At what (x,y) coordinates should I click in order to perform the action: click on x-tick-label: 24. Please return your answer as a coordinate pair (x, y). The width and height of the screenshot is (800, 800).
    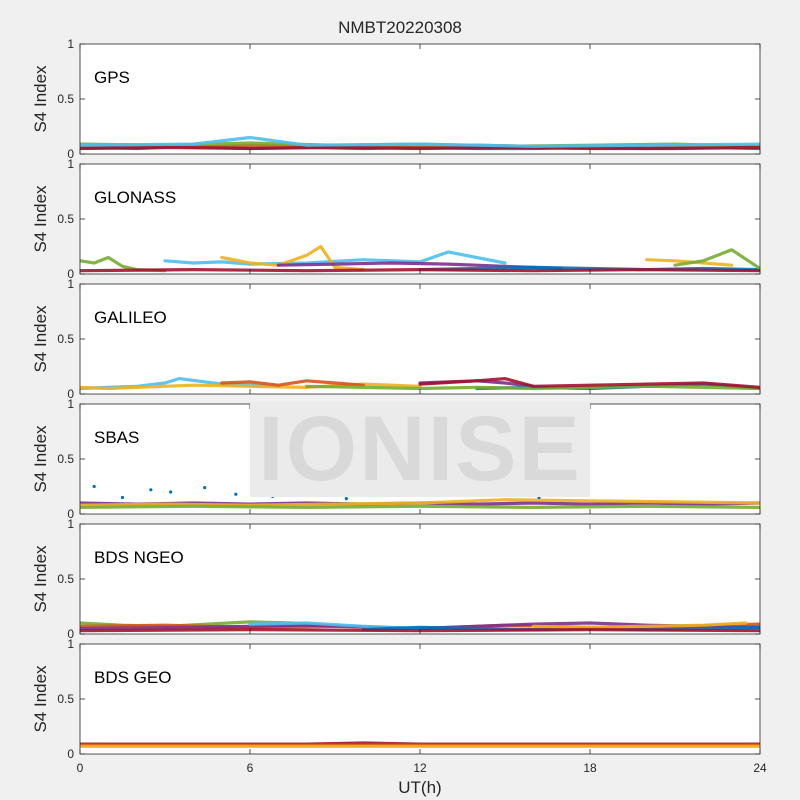
    Looking at the image, I should click on (760, 768).